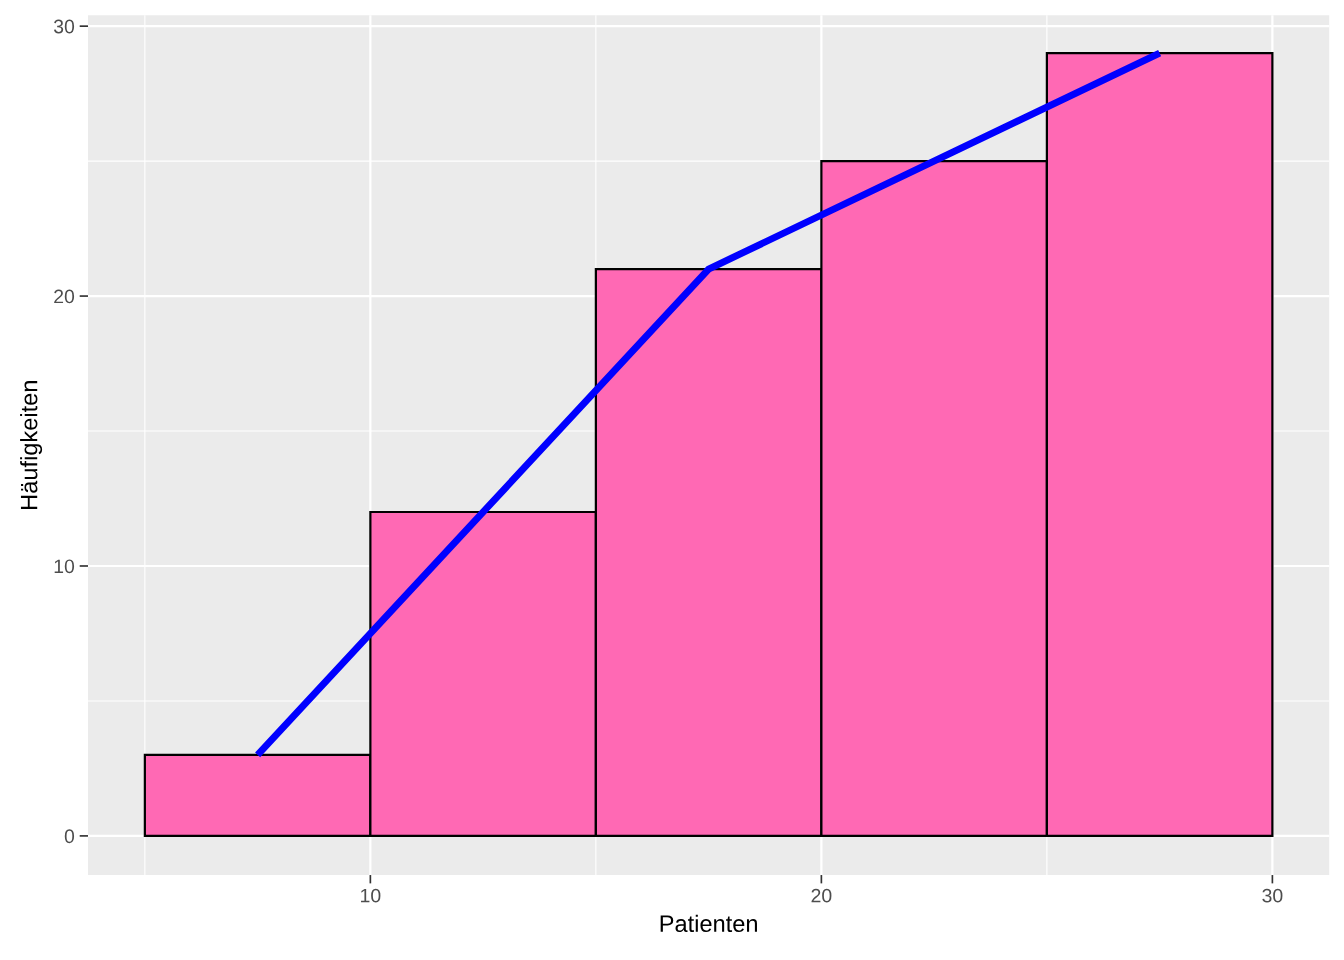 The width and height of the screenshot is (1344, 960). What do you see at coordinates (64, 296) in the screenshot?
I see `y-tick-label: 20` at bounding box center [64, 296].